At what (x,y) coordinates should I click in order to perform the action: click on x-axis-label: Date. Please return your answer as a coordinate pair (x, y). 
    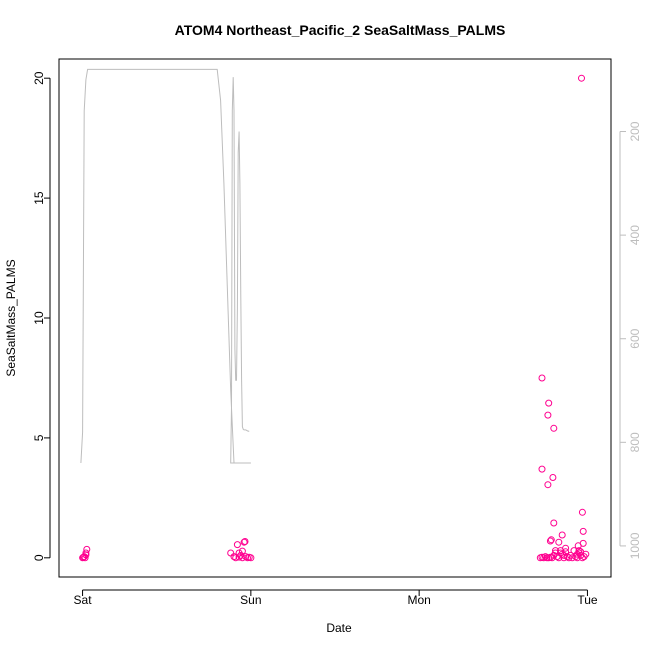
    Looking at the image, I should click on (339, 628).